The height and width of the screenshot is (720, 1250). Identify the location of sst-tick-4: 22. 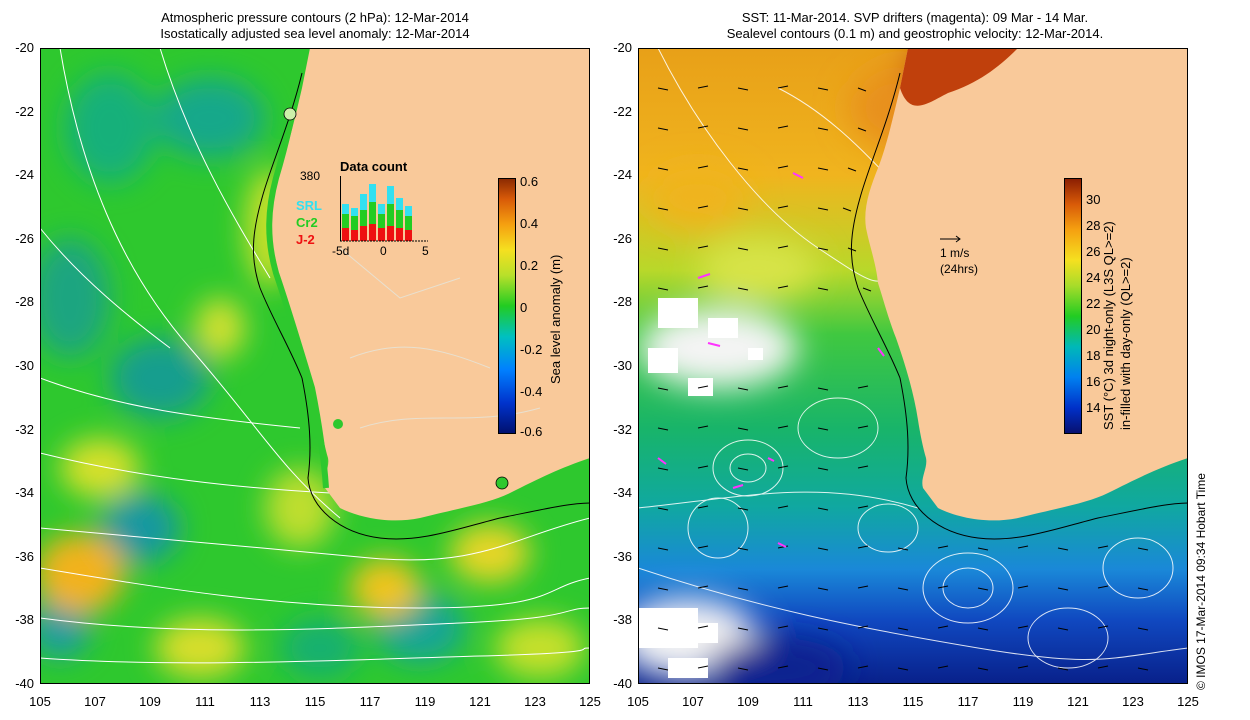
(1093, 303).